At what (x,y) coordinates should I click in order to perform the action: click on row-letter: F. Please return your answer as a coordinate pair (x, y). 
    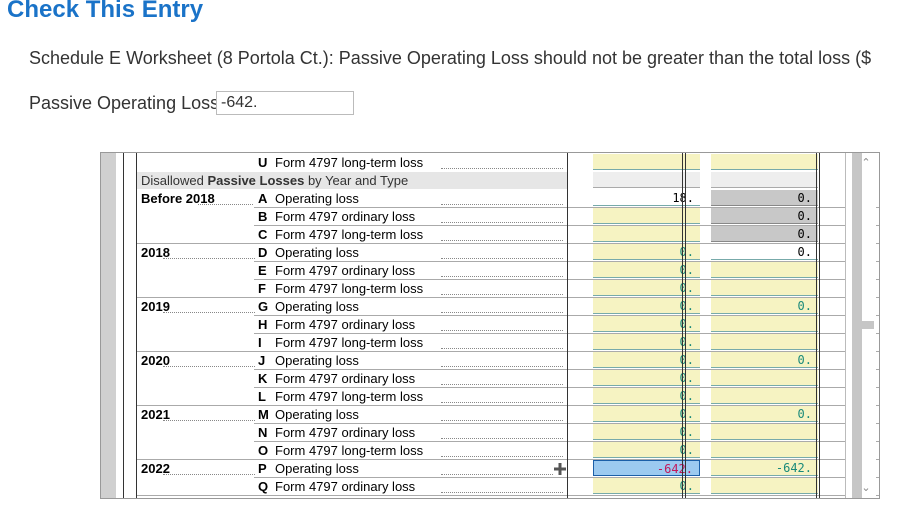
    Looking at the image, I should click on (262, 288).